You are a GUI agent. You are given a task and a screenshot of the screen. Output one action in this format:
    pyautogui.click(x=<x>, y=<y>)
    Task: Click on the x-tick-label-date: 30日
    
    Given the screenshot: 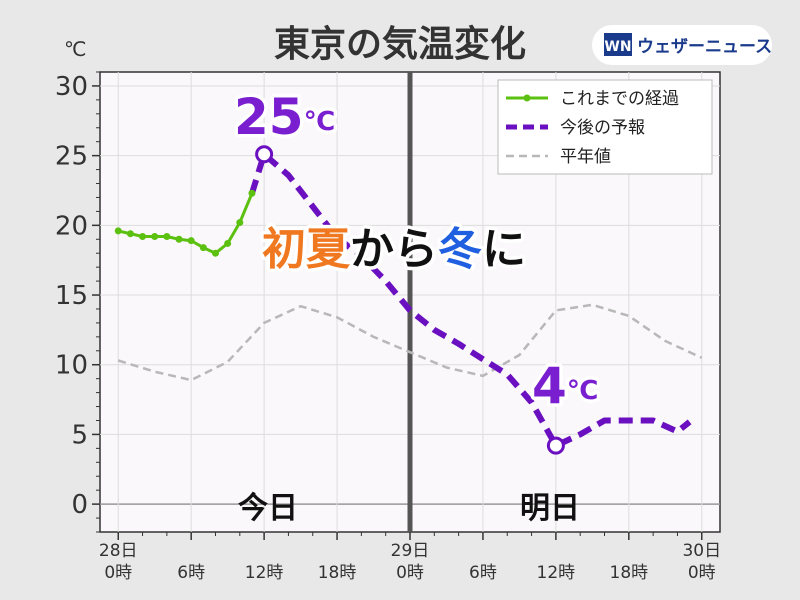 What is the action you would take?
    pyautogui.click(x=701, y=551)
    